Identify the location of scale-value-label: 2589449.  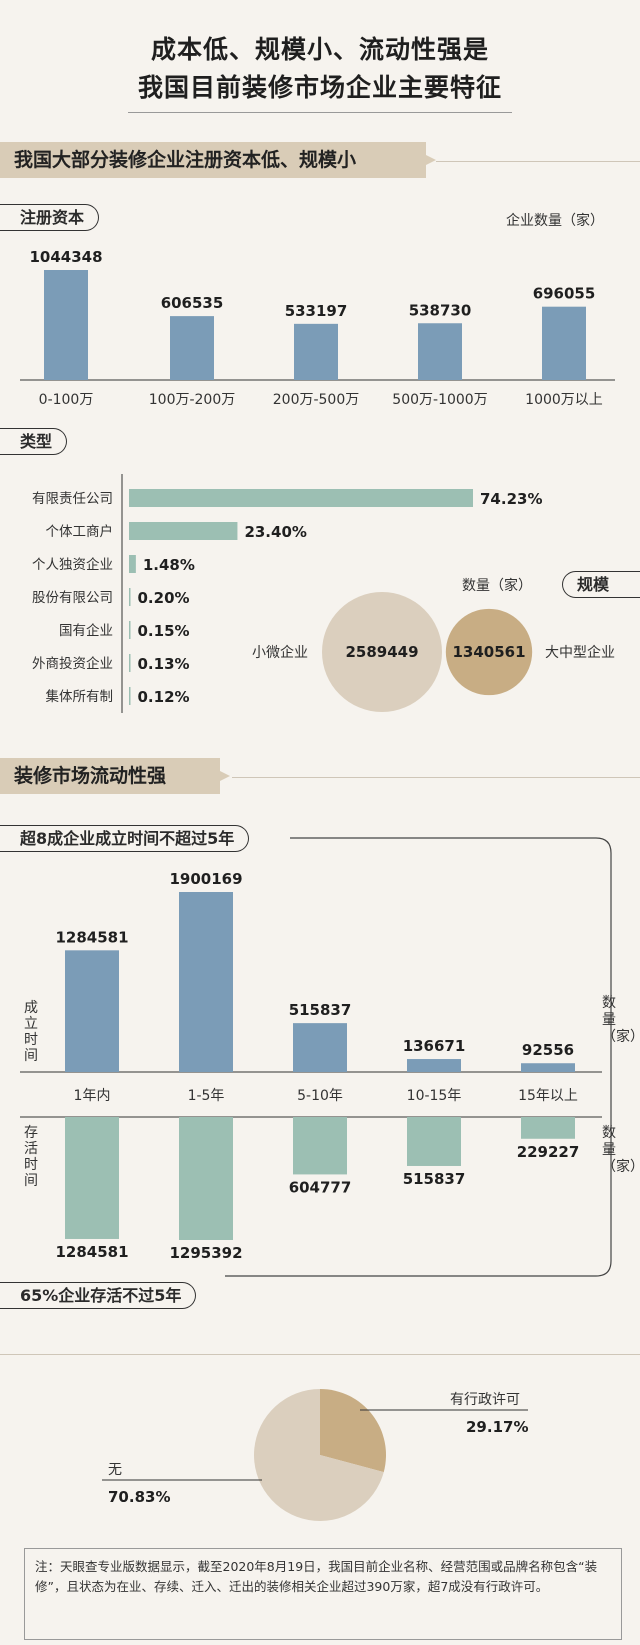
(381, 652).